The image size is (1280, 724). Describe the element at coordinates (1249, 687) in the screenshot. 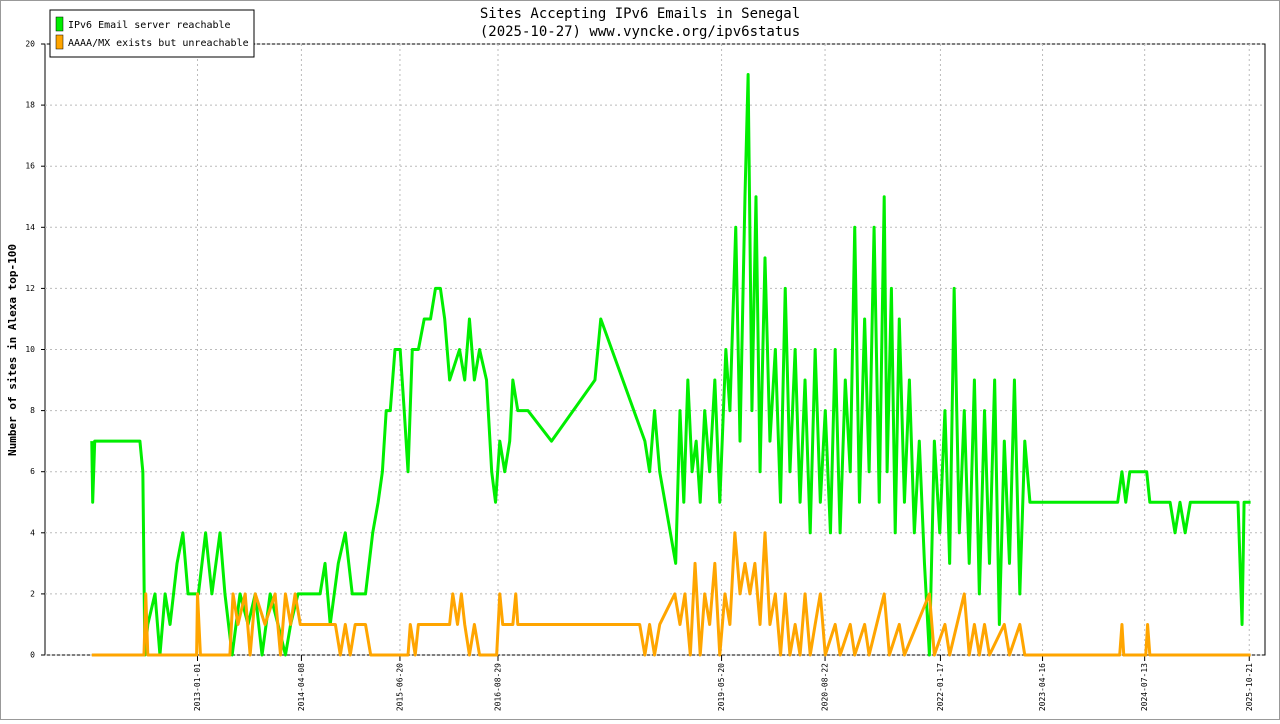

I see `x-tick-label: 2025-10-21` at that location.